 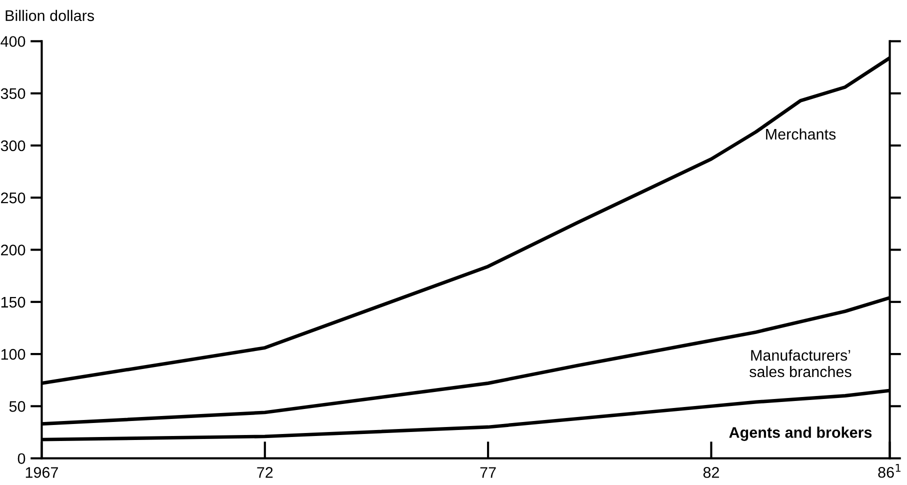 I want to click on y-tick-label: 350, so click(x=13, y=94).